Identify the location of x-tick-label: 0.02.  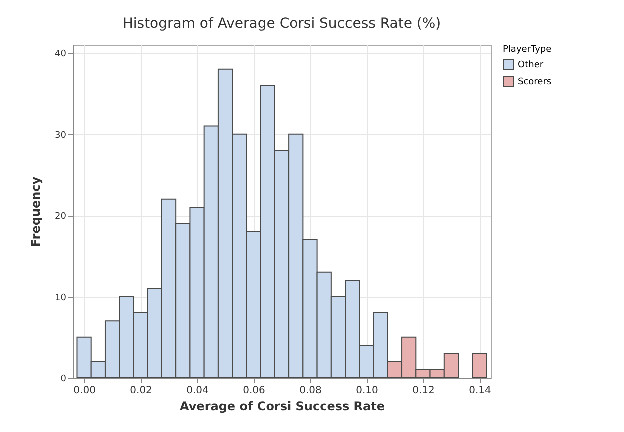
(141, 391).